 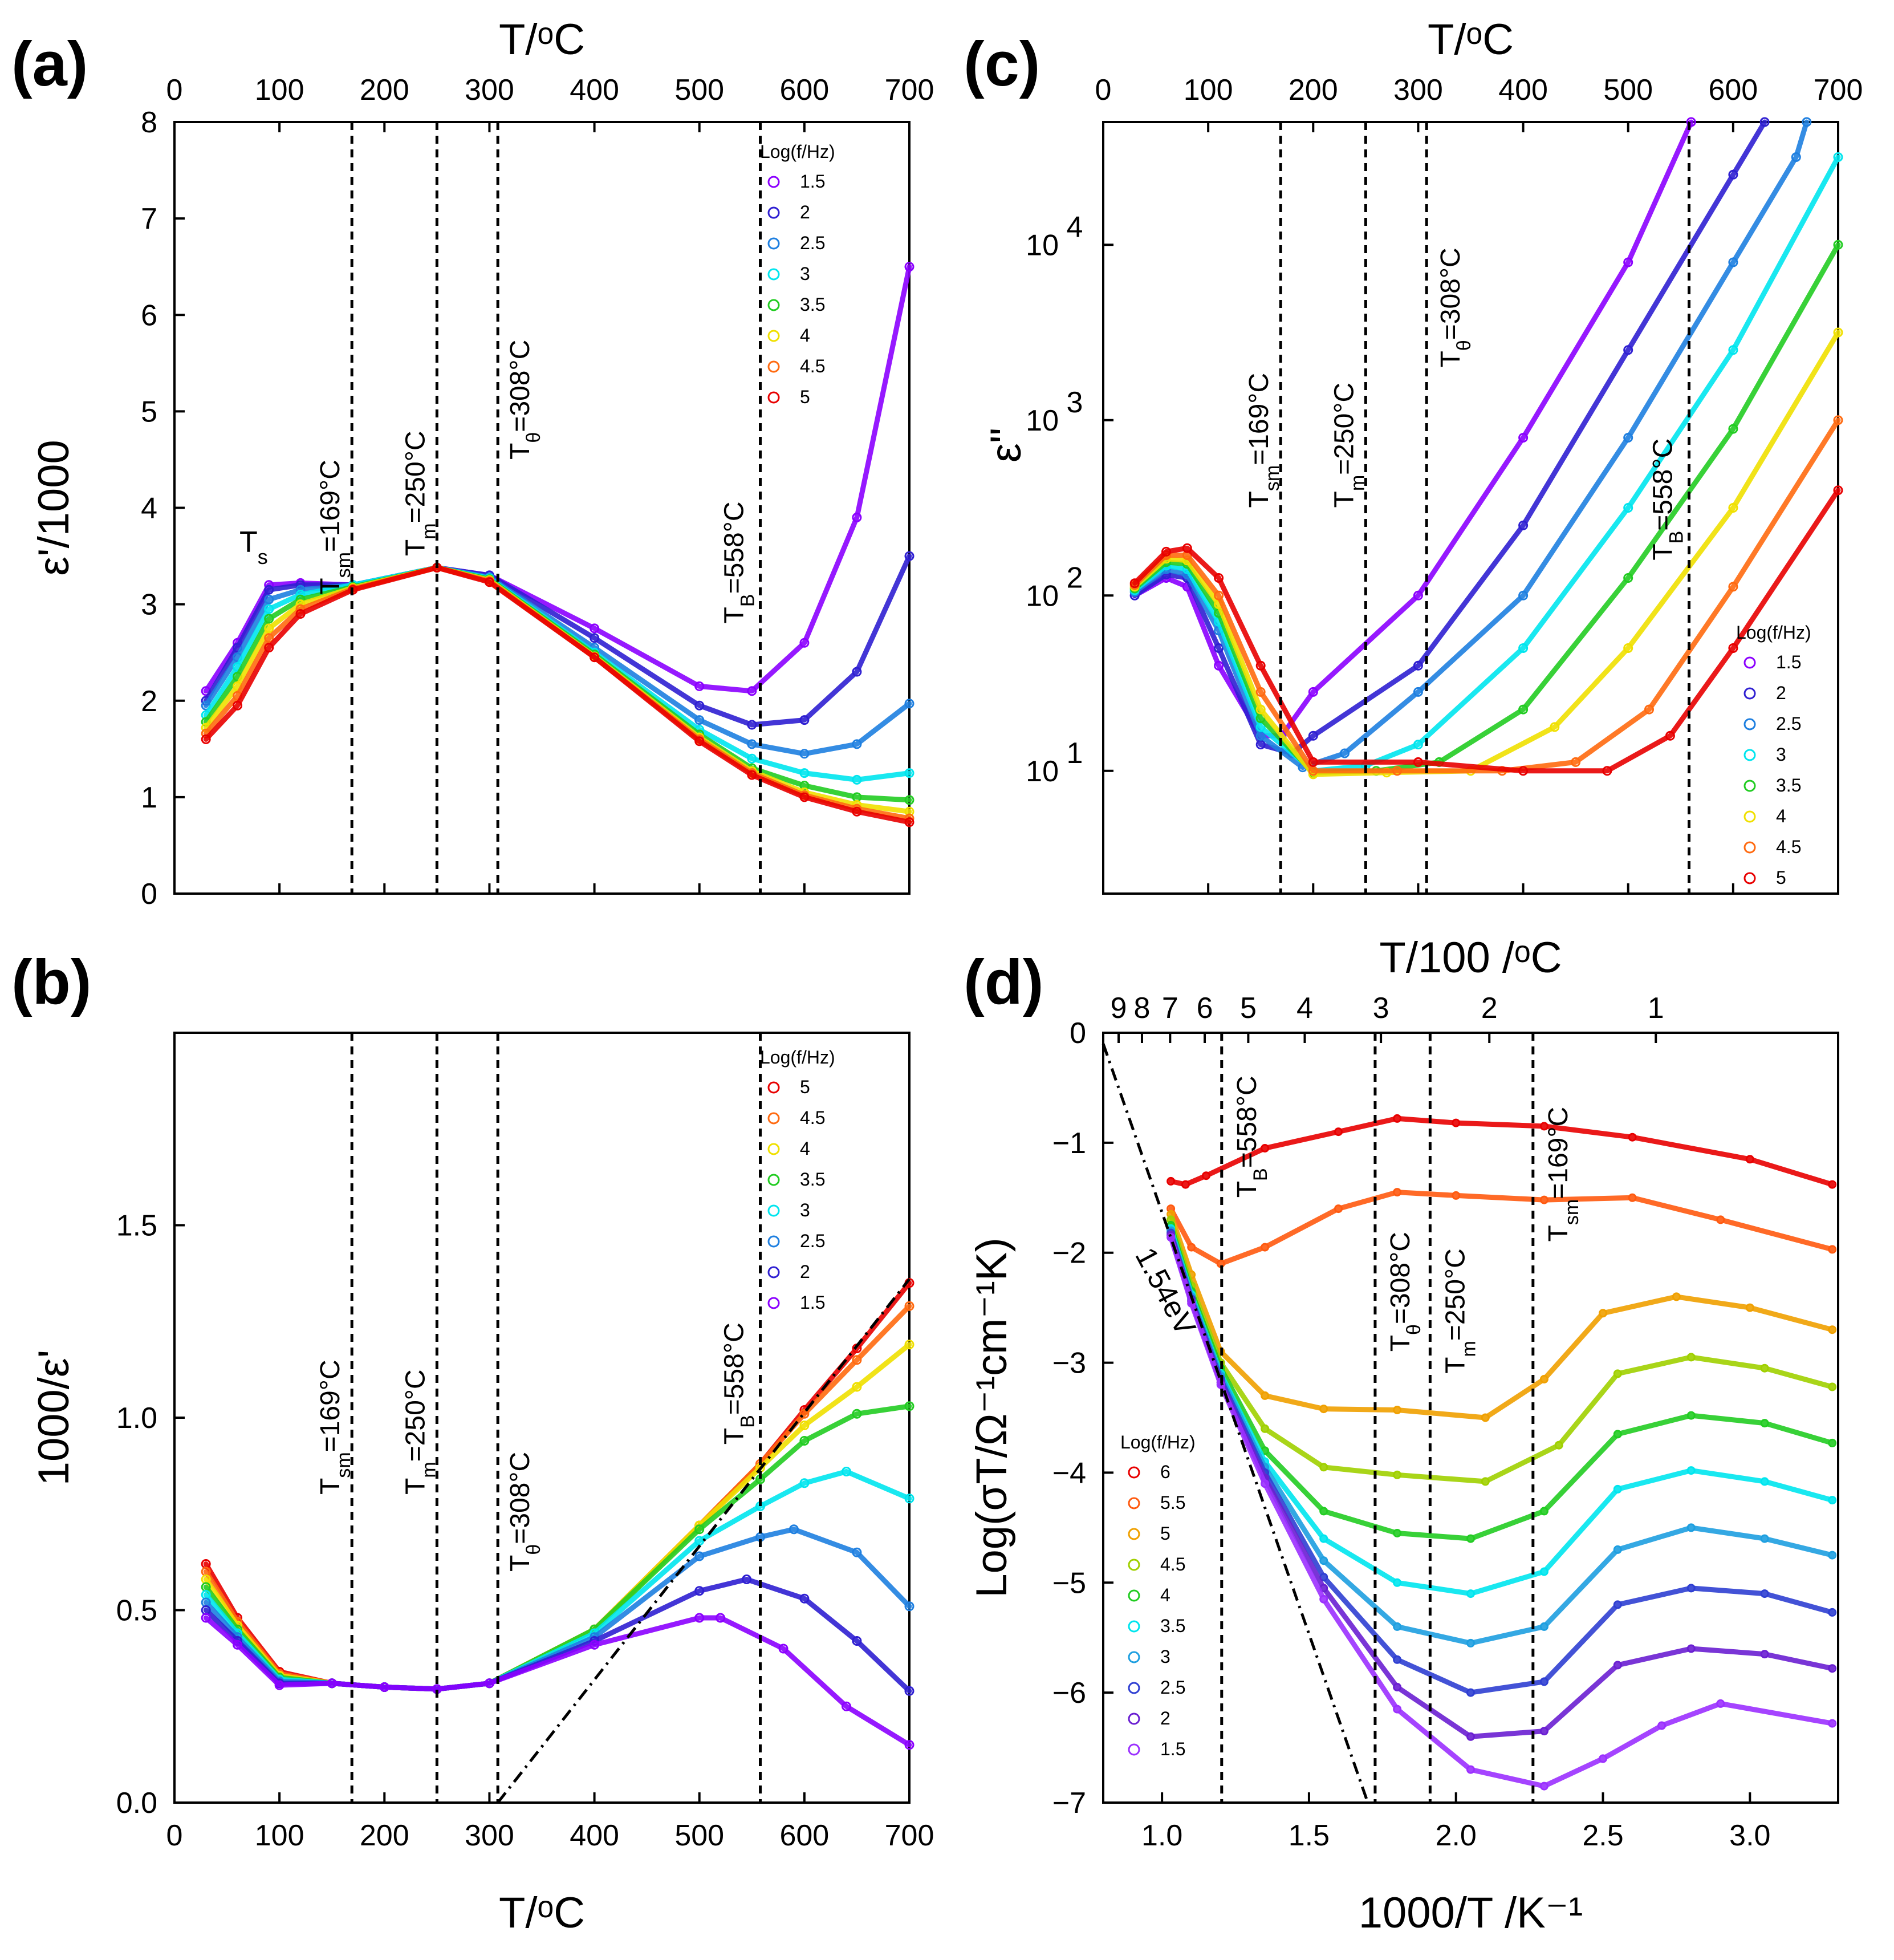 I want to click on series-line-d-2.5, so click(x=1501, y=1462).